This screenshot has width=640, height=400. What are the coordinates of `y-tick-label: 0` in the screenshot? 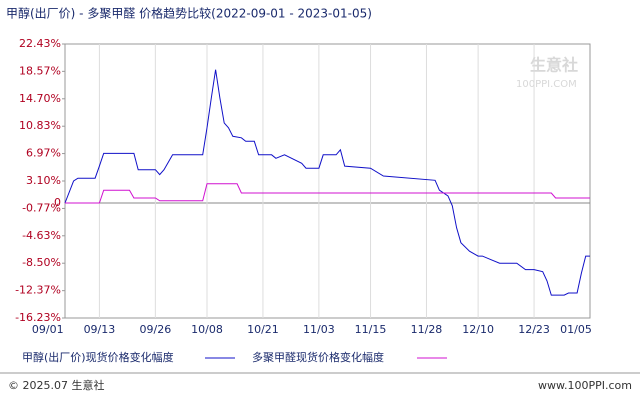 It's located at (57, 202).